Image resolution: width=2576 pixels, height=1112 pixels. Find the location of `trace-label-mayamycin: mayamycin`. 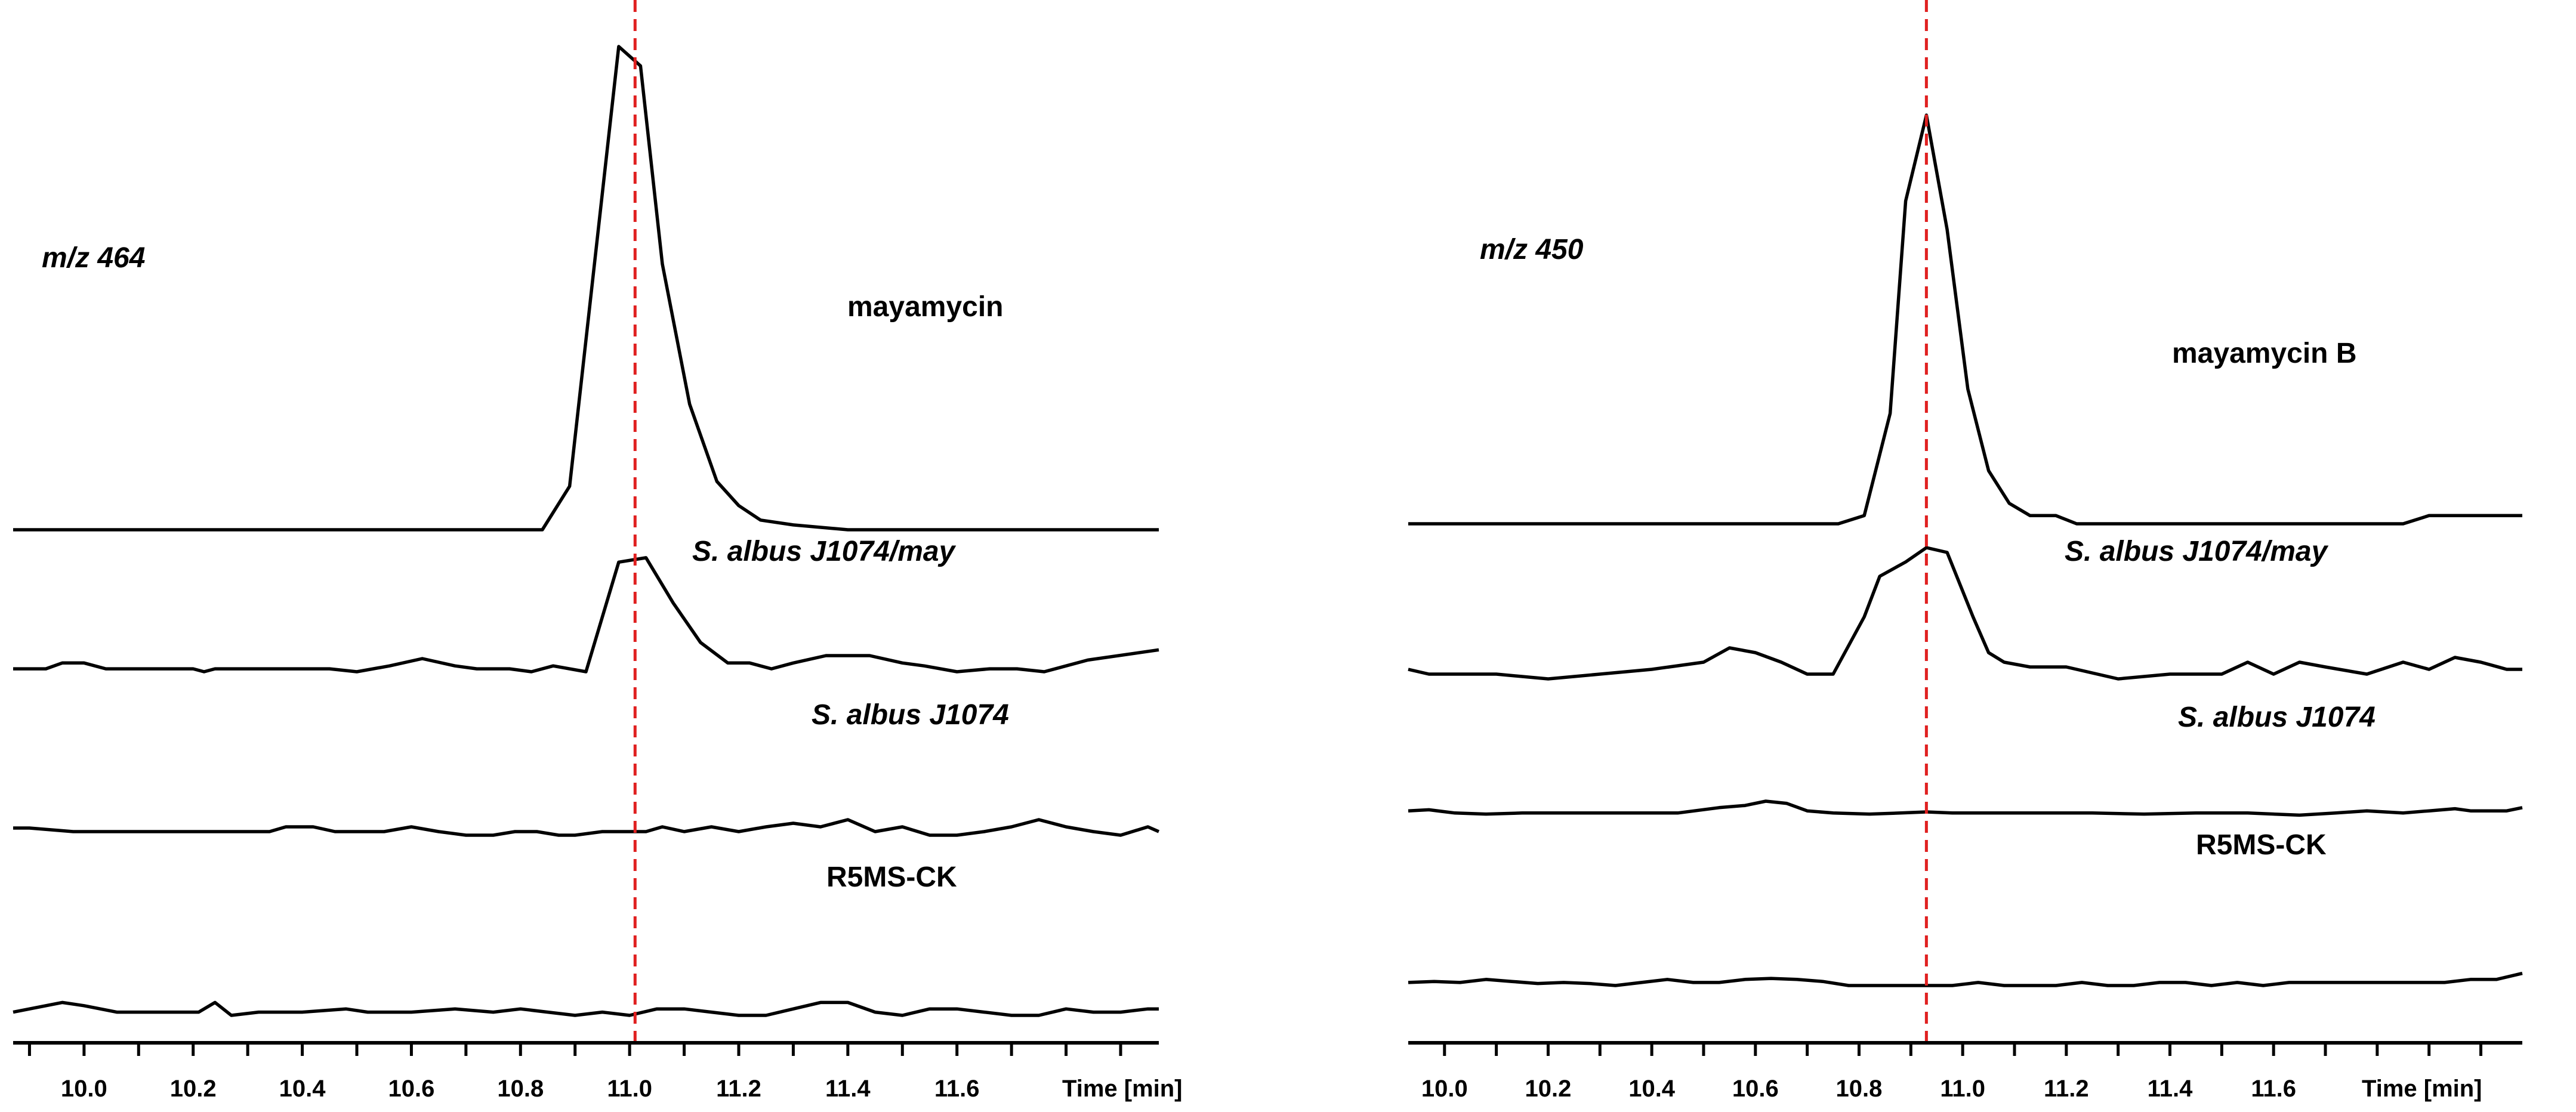

trace-label-mayamycin: mayamycin is located at coordinates (925, 307).